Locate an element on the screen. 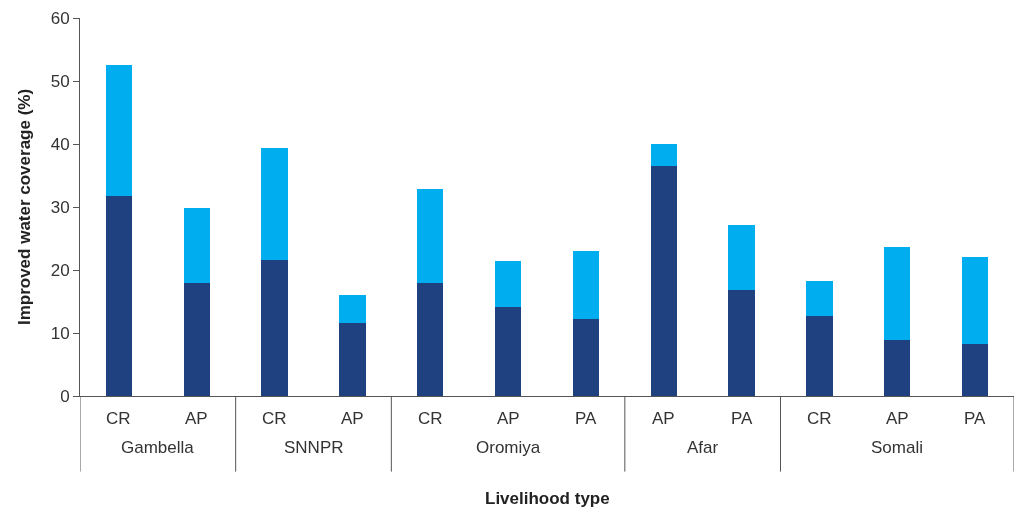  y-tick-label: 20 is located at coordinates (60, 270).